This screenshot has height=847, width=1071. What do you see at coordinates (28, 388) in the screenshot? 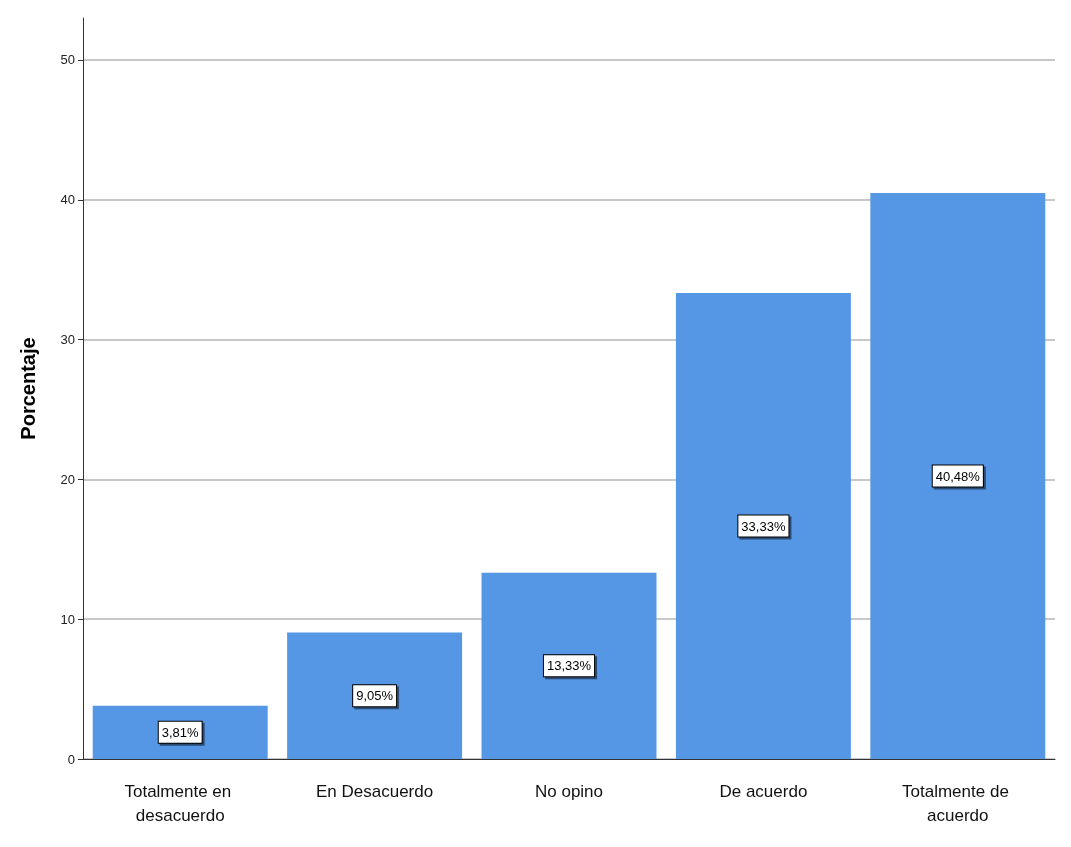
I see `y-axis-title: Porcentaje` at bounding box center [28, 388].